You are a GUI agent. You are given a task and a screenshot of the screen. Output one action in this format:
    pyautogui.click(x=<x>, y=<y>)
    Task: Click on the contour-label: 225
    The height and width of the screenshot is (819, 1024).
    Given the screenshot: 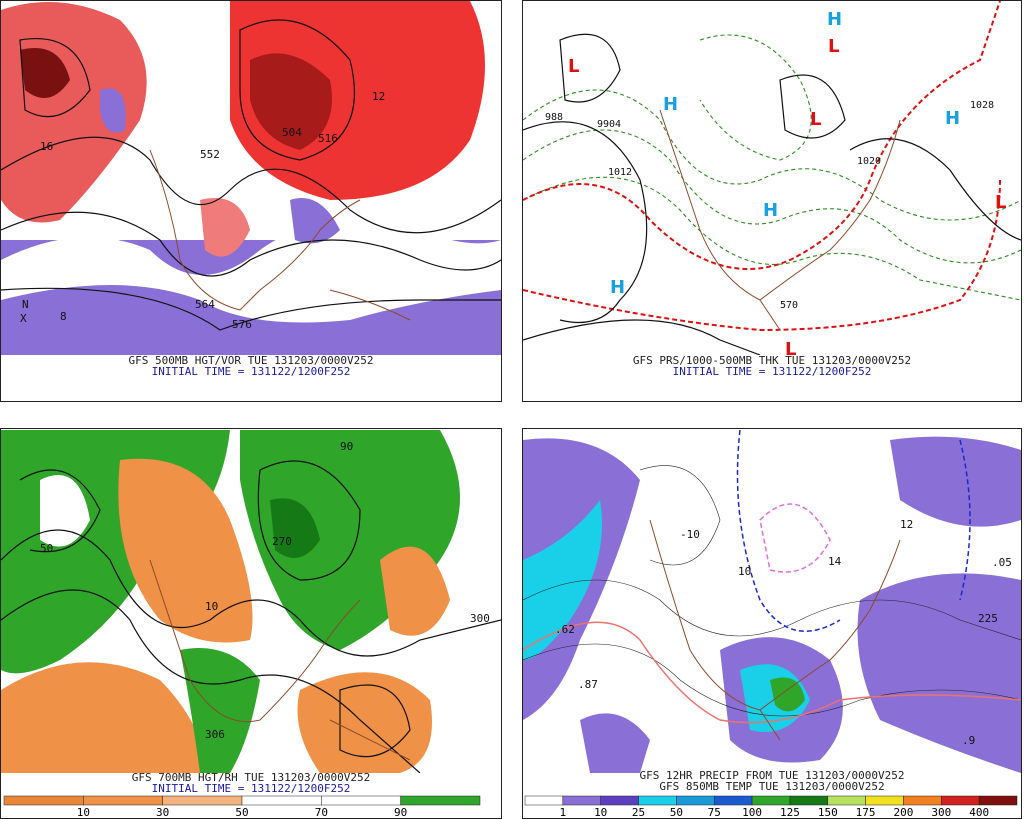 What is the action you would take?
    pyautogui.click(x=988, y=618)
    